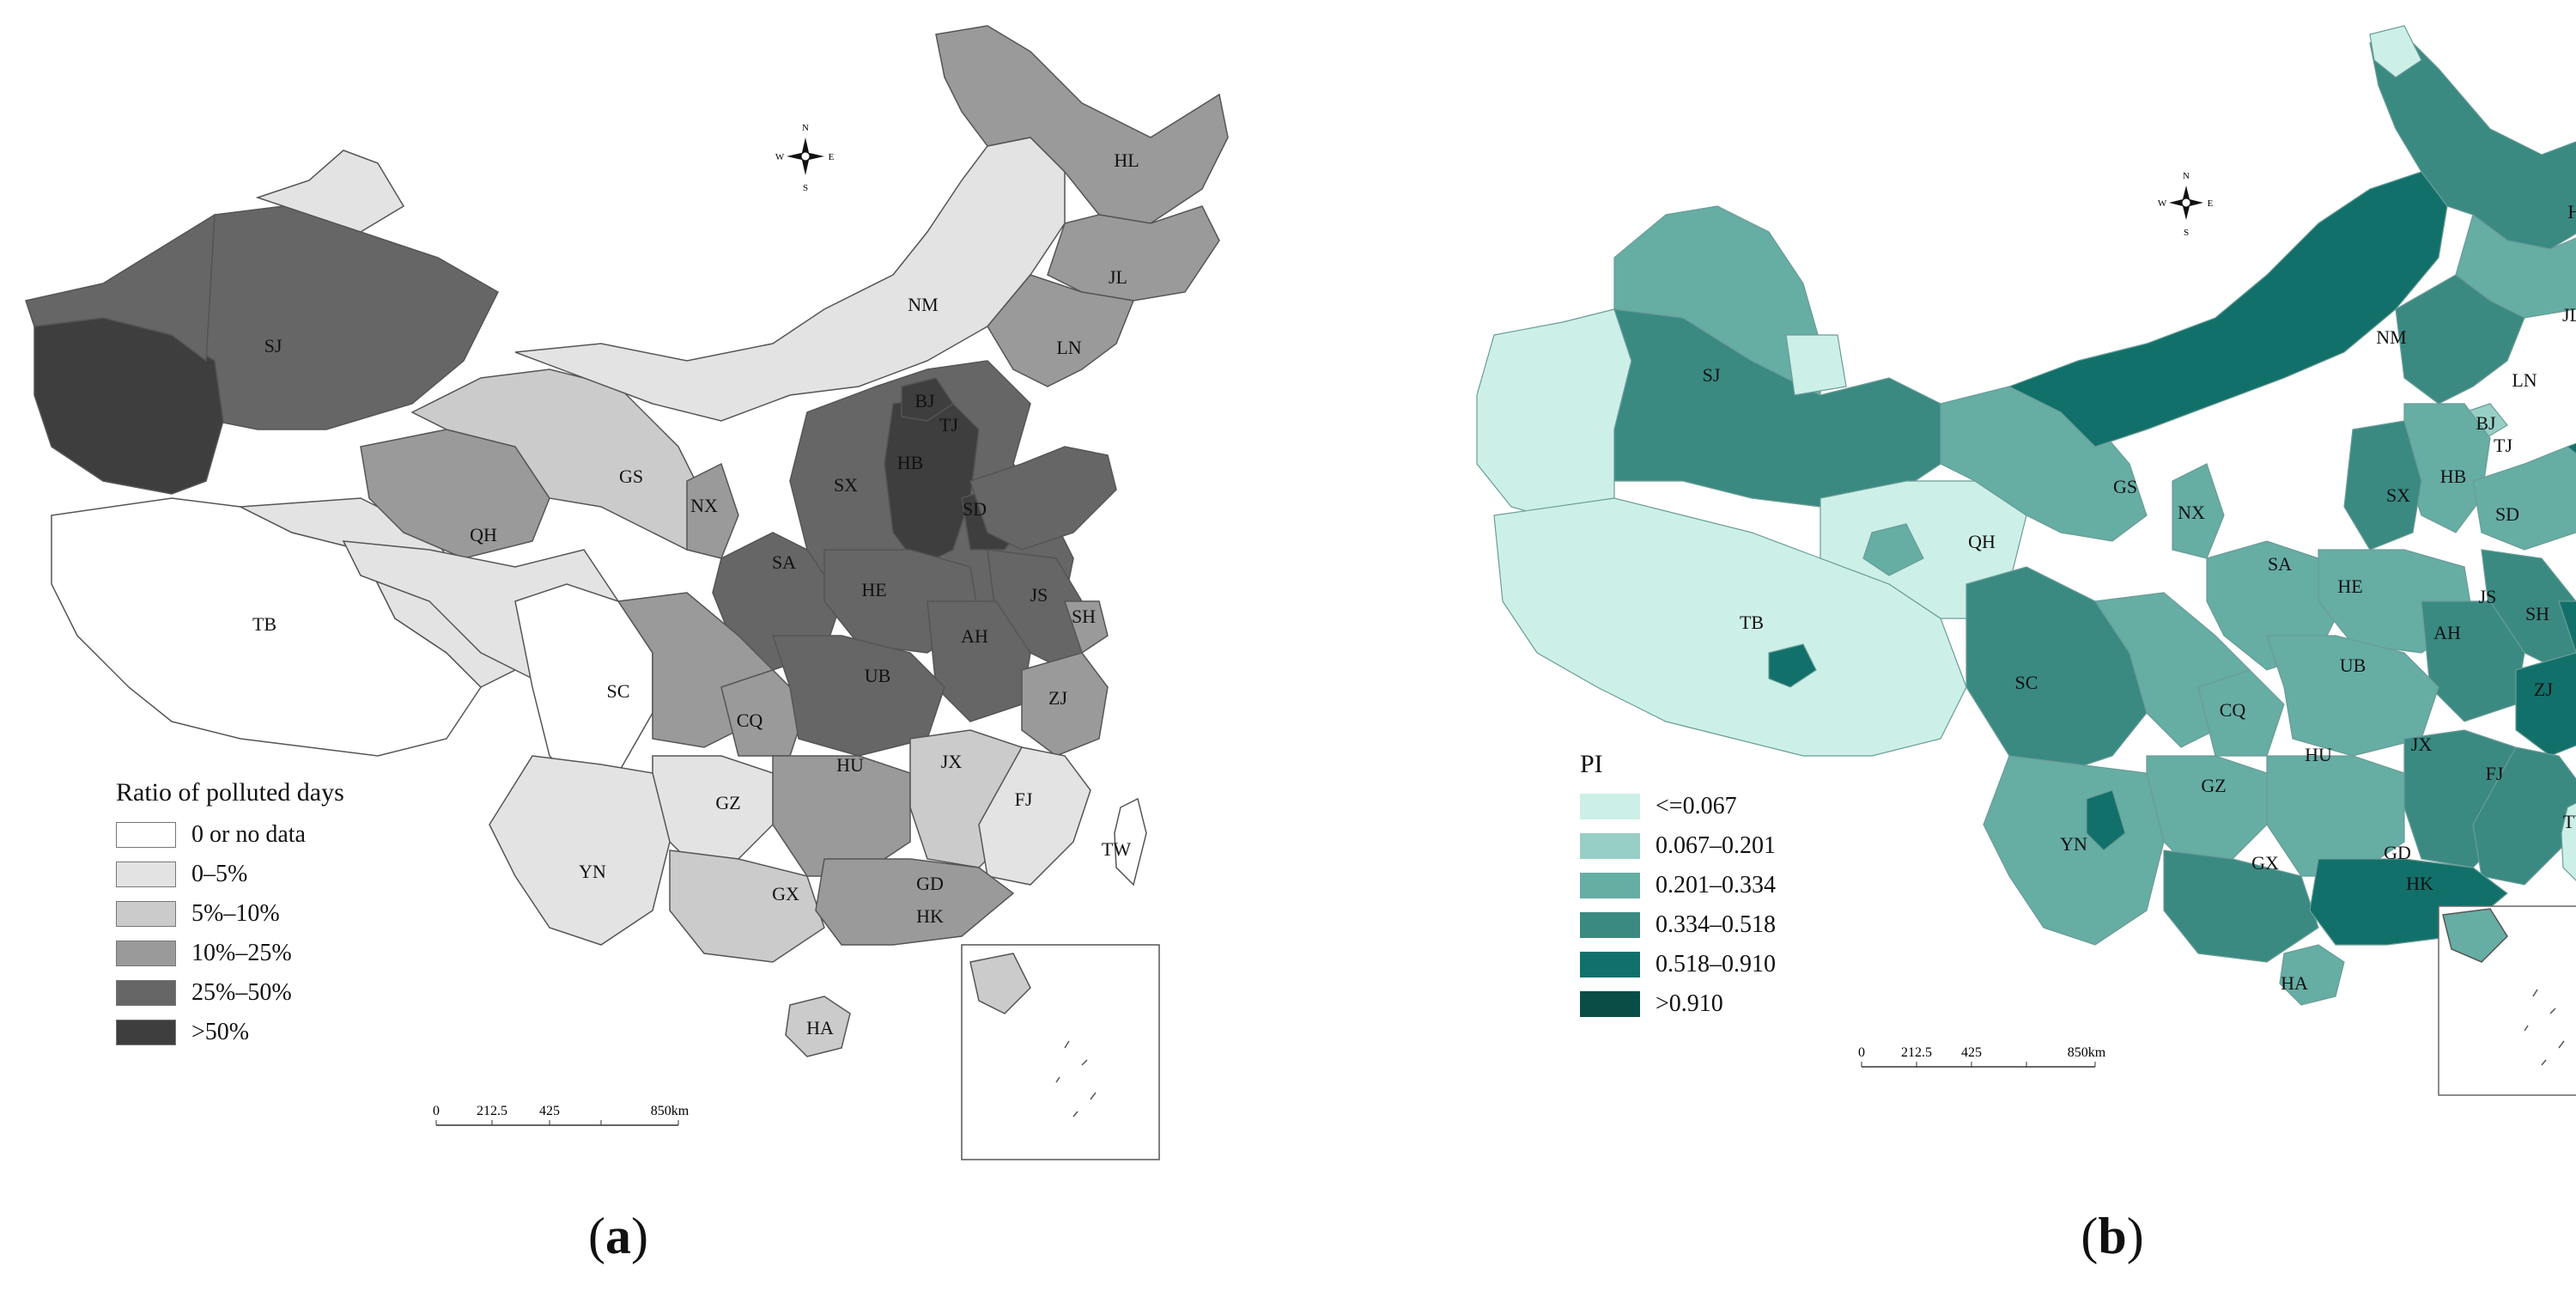 This screenshot has width=2576, height=1291. What do you see at coordinates (1678, 964) in the screenshot?
I see `legend-item: 0.518–0.910` at bounding box center [1678, 964].